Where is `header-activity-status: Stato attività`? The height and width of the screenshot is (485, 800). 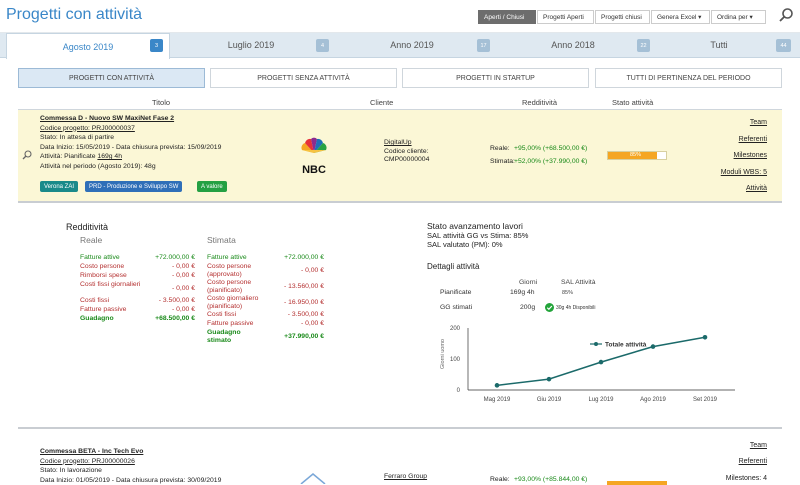
header-activity-status: Stato attività is located at coordinates (632, 102).